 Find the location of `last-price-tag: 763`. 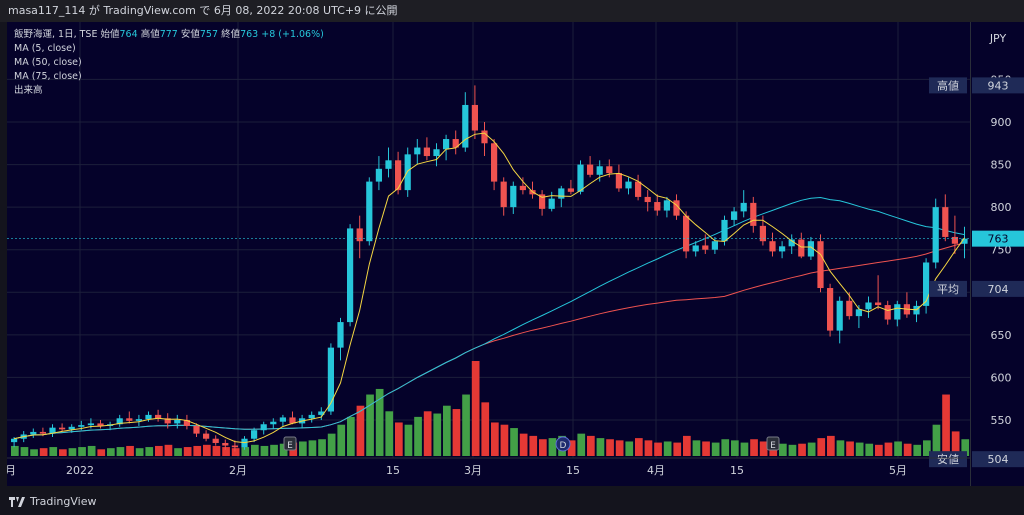

last-price-tag: 763 is located at coordinates (998, 238).